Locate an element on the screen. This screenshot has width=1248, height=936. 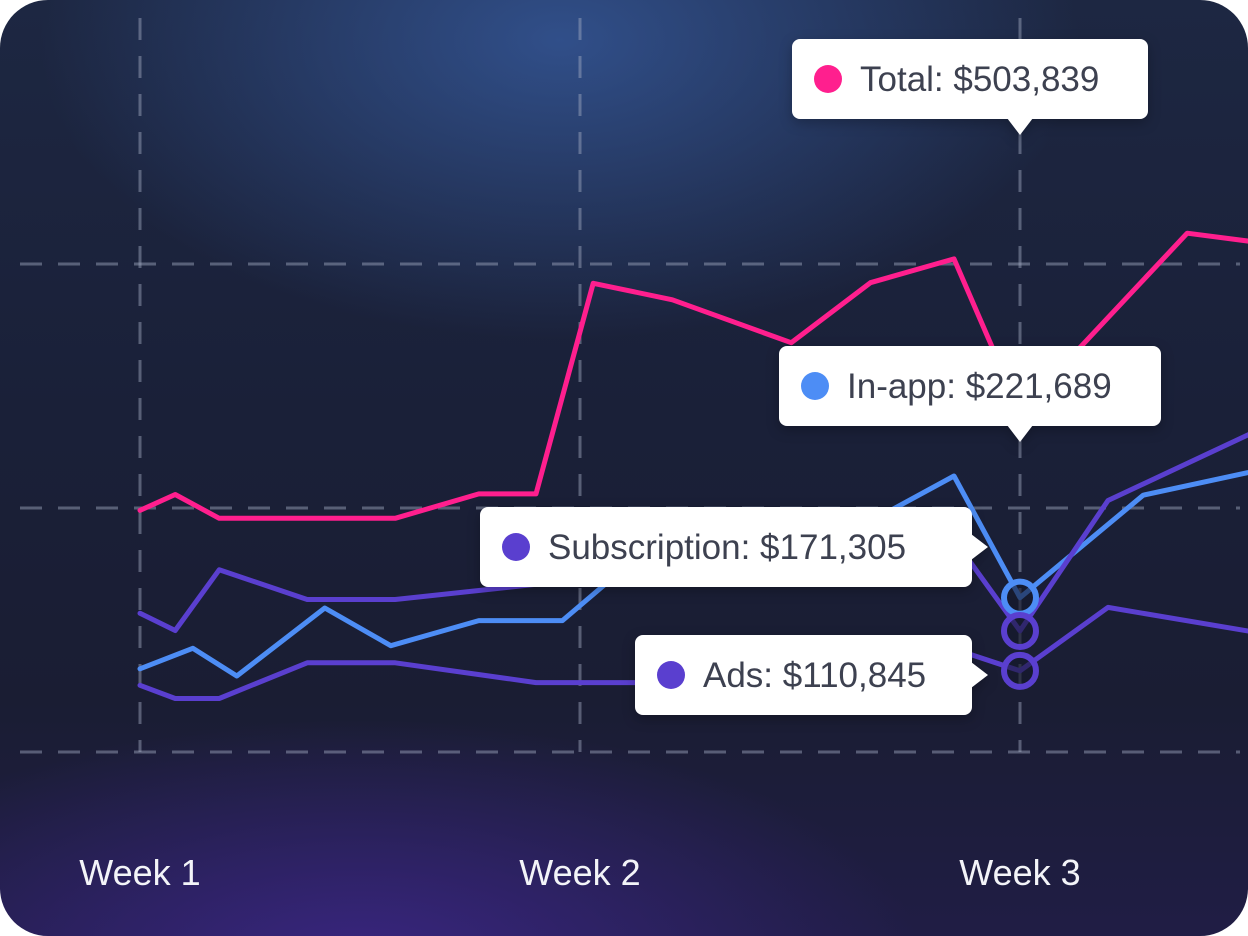
x-axis-labels: Week 1 Week 2 Week 3 is located at coordinates (579, 872).